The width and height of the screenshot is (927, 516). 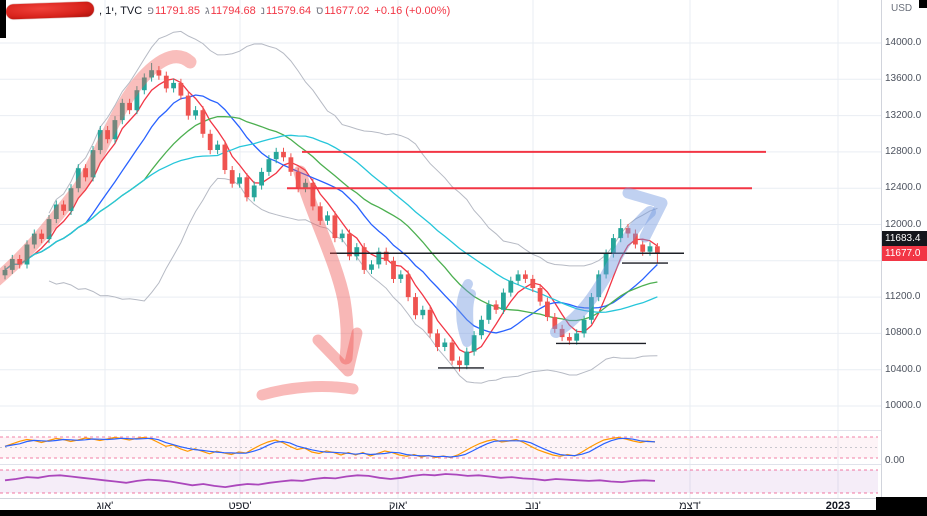 I want to click on screen-artifact-top-right, so click(x=923, y=4).